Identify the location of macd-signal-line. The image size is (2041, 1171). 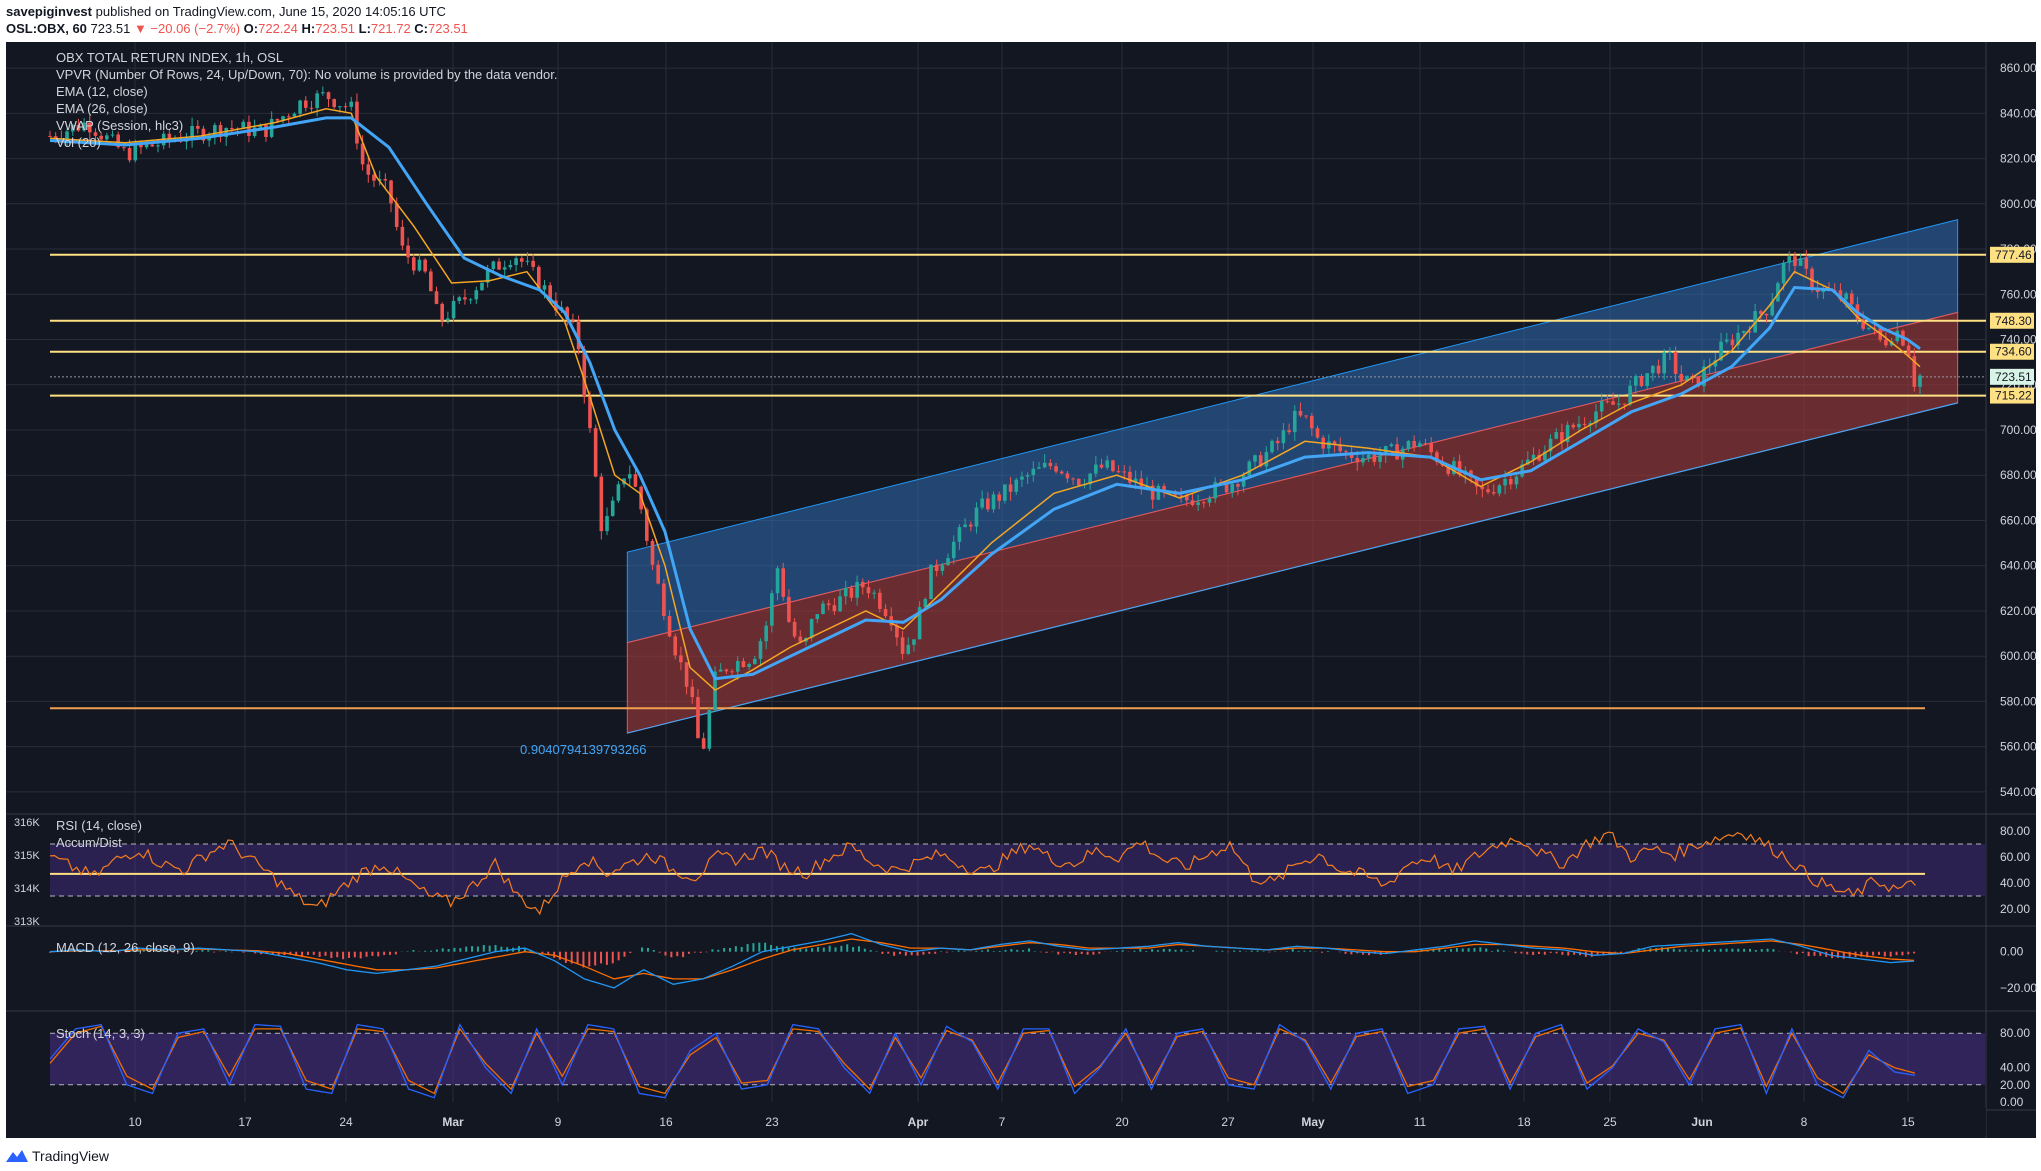
(982, 959).